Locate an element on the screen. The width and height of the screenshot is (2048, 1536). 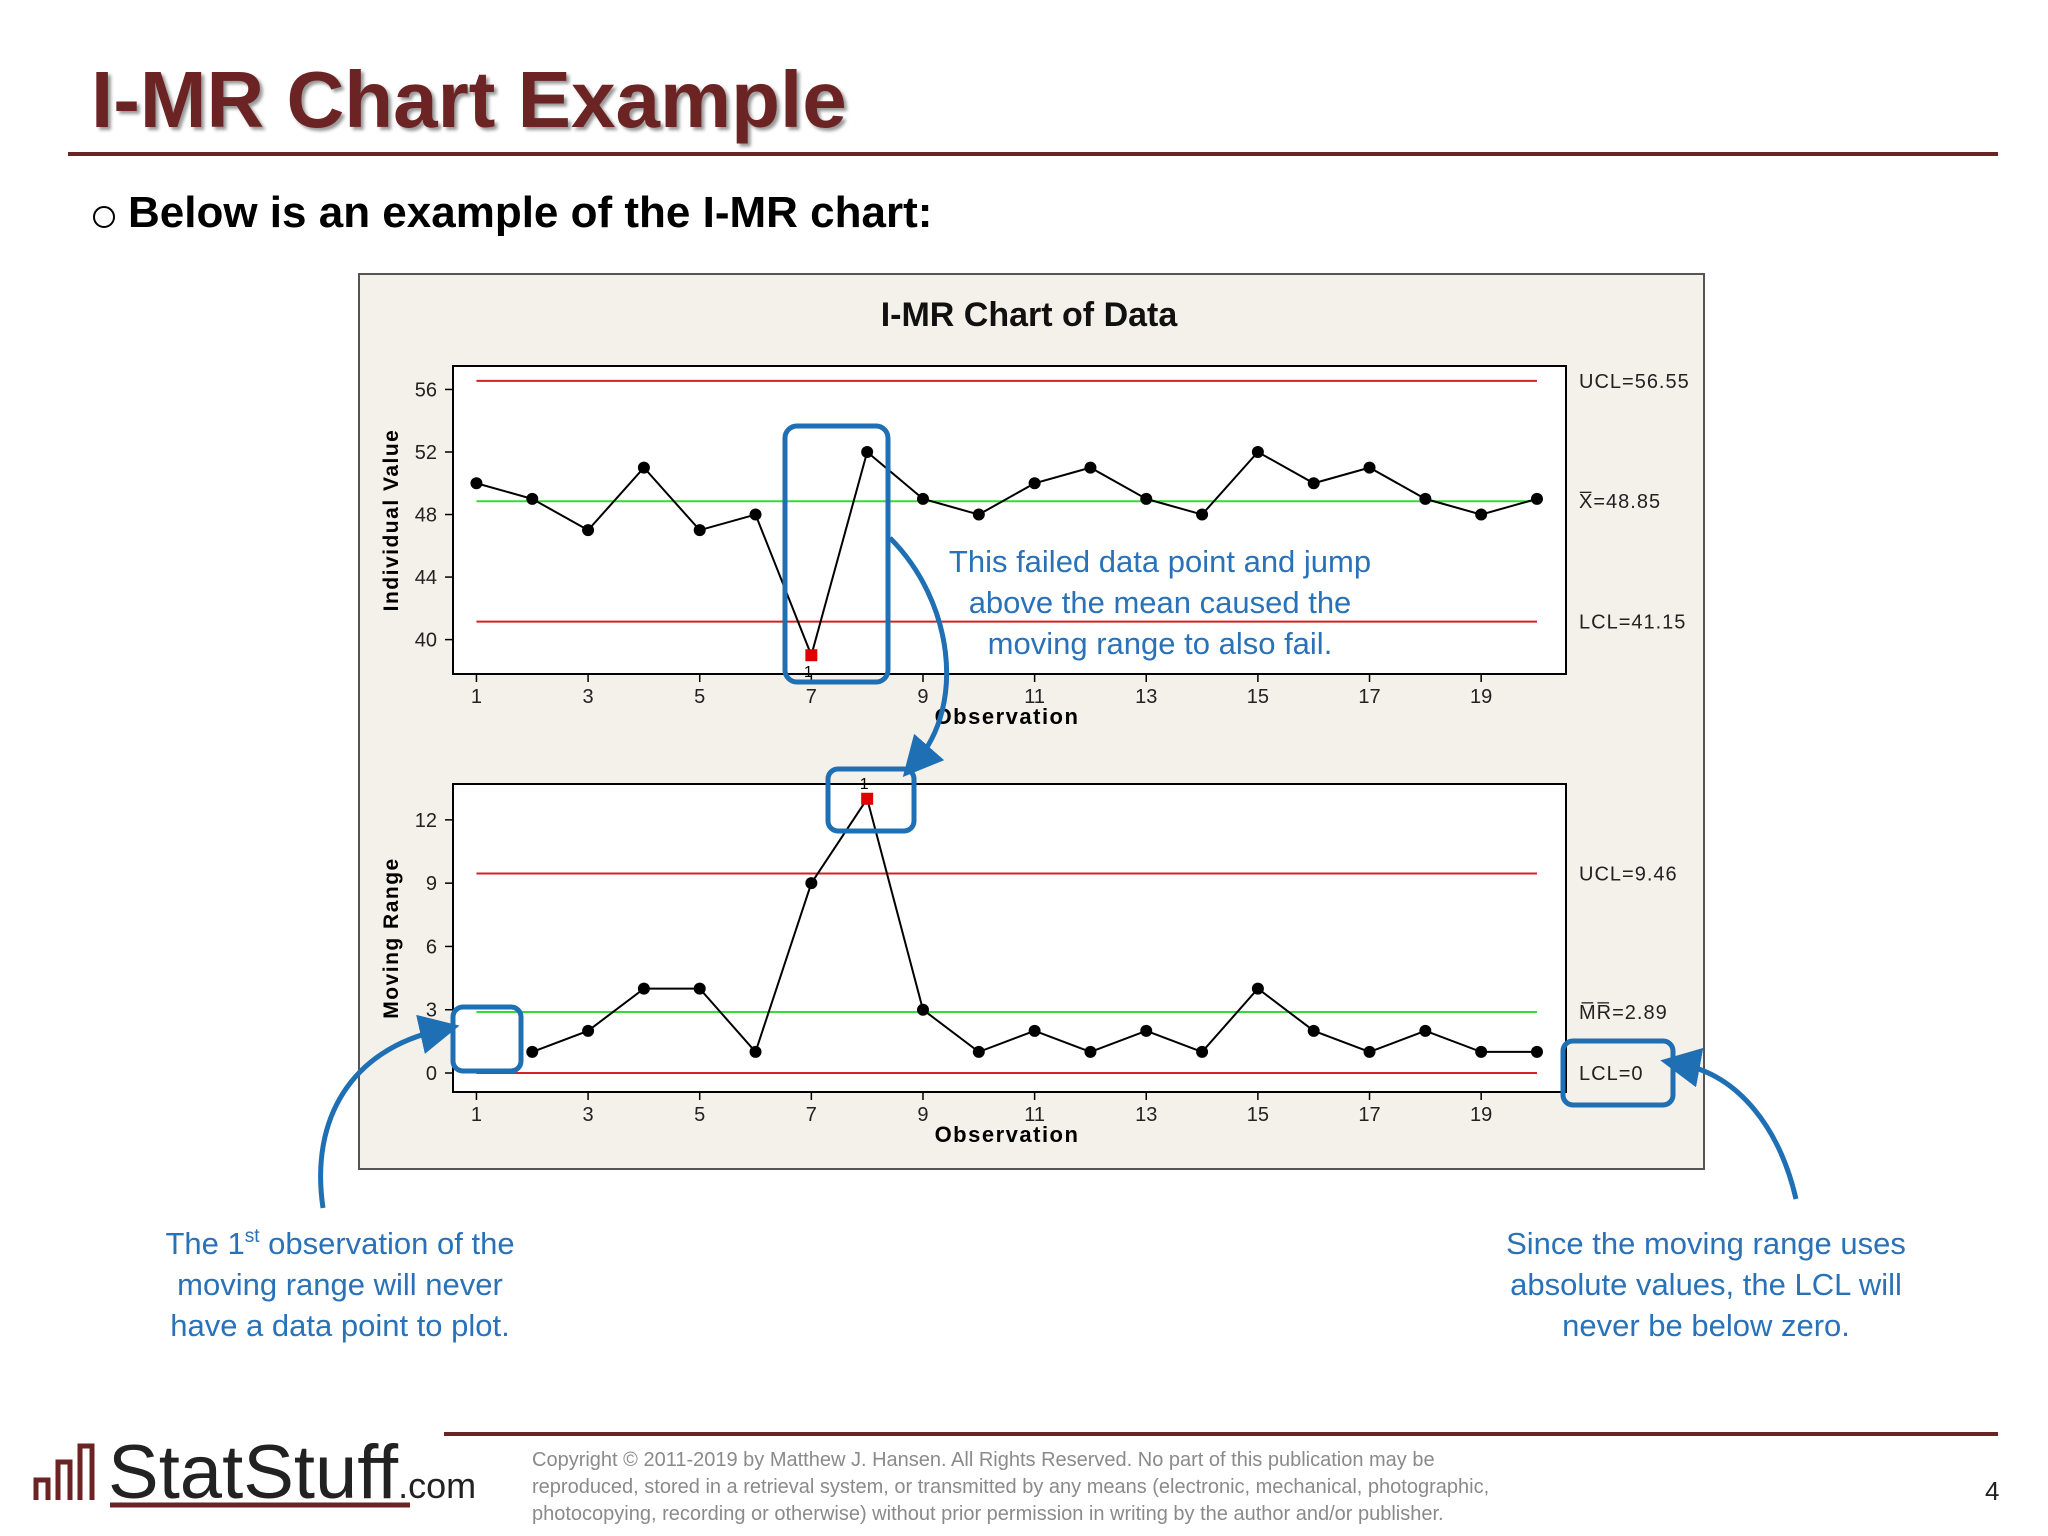
x-tick-label: 15 is located at coordinates (1258, 697).